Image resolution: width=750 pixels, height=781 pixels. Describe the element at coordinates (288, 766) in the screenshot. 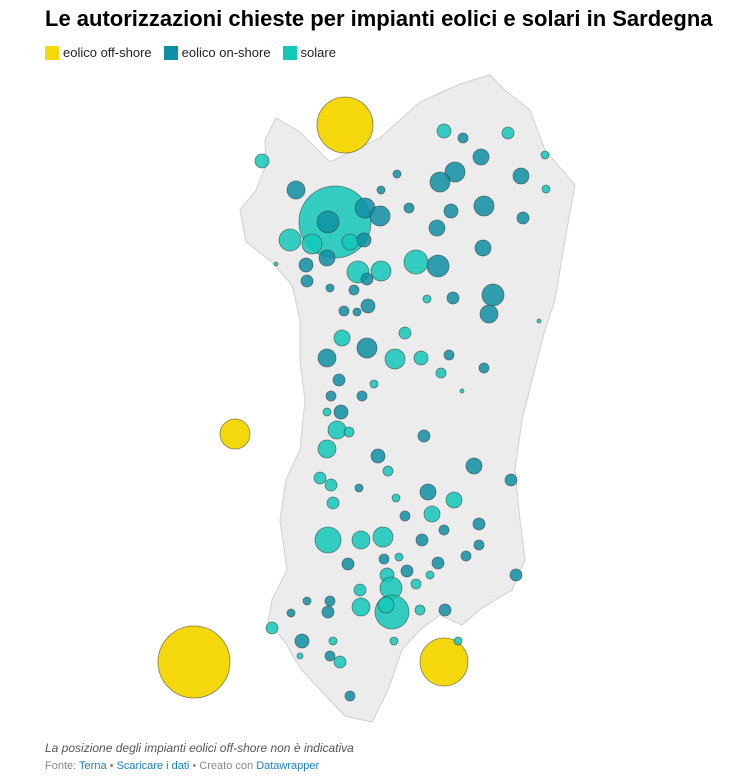

I see `datawrapper-link: Datawrapper` at that location.